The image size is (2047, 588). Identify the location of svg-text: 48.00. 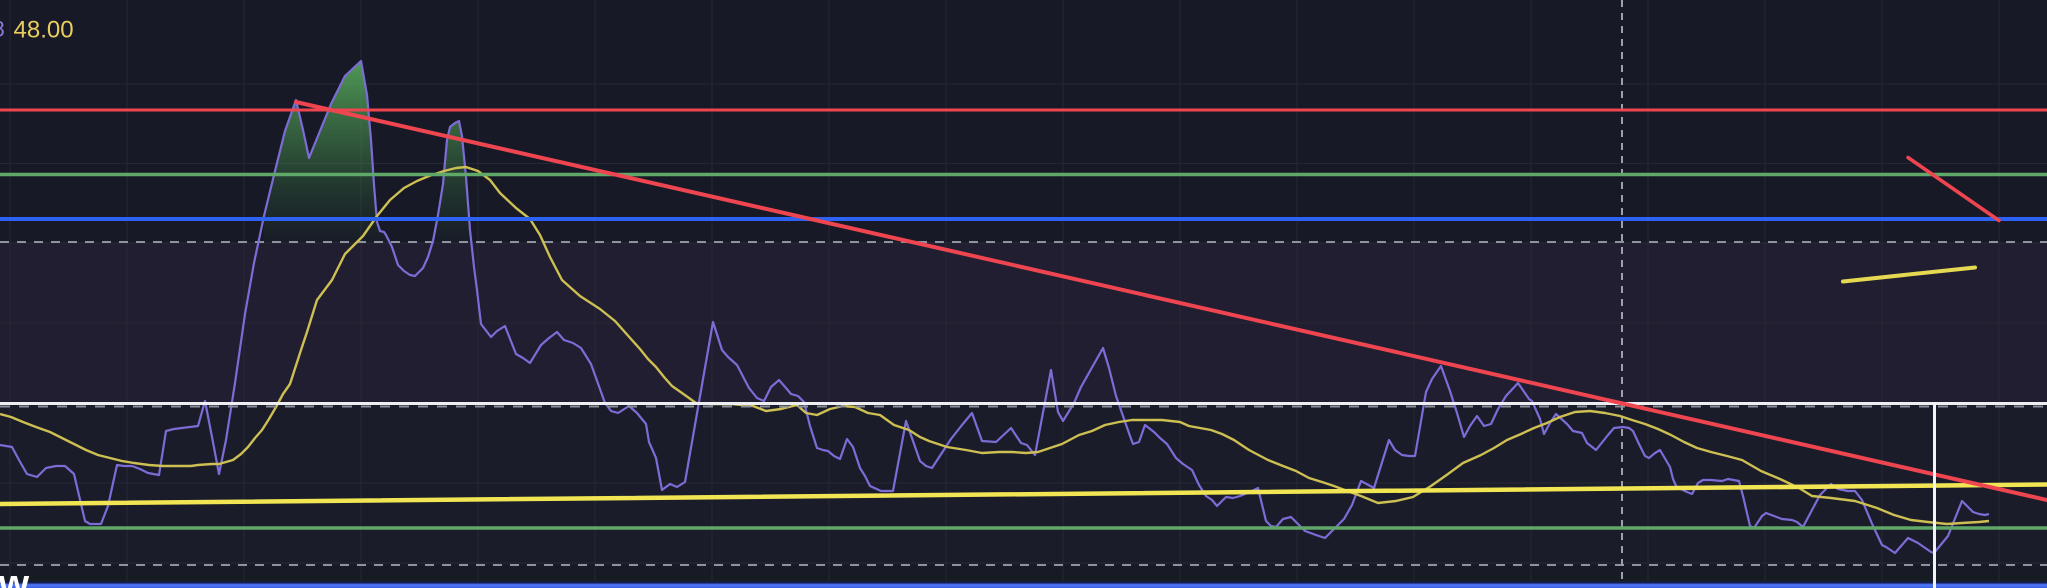
(44, 30).